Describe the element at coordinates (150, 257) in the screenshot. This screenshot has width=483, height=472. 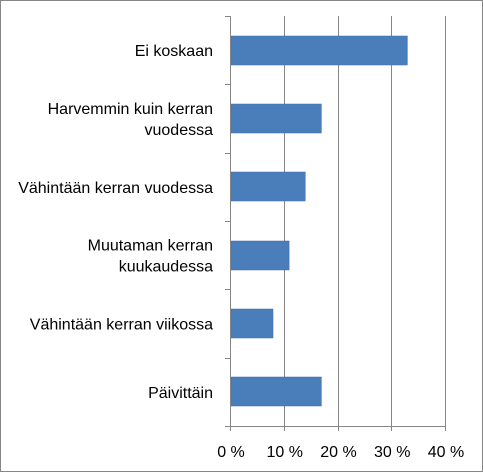
I see `category-label: Muutaman kerran kuukaudessa` at that location.